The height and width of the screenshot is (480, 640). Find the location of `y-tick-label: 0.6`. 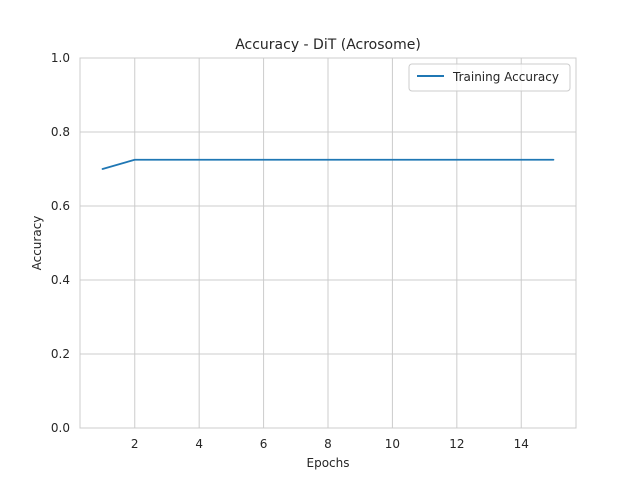

y-tick-label: 0.6 is located at coordinates (60, 206).